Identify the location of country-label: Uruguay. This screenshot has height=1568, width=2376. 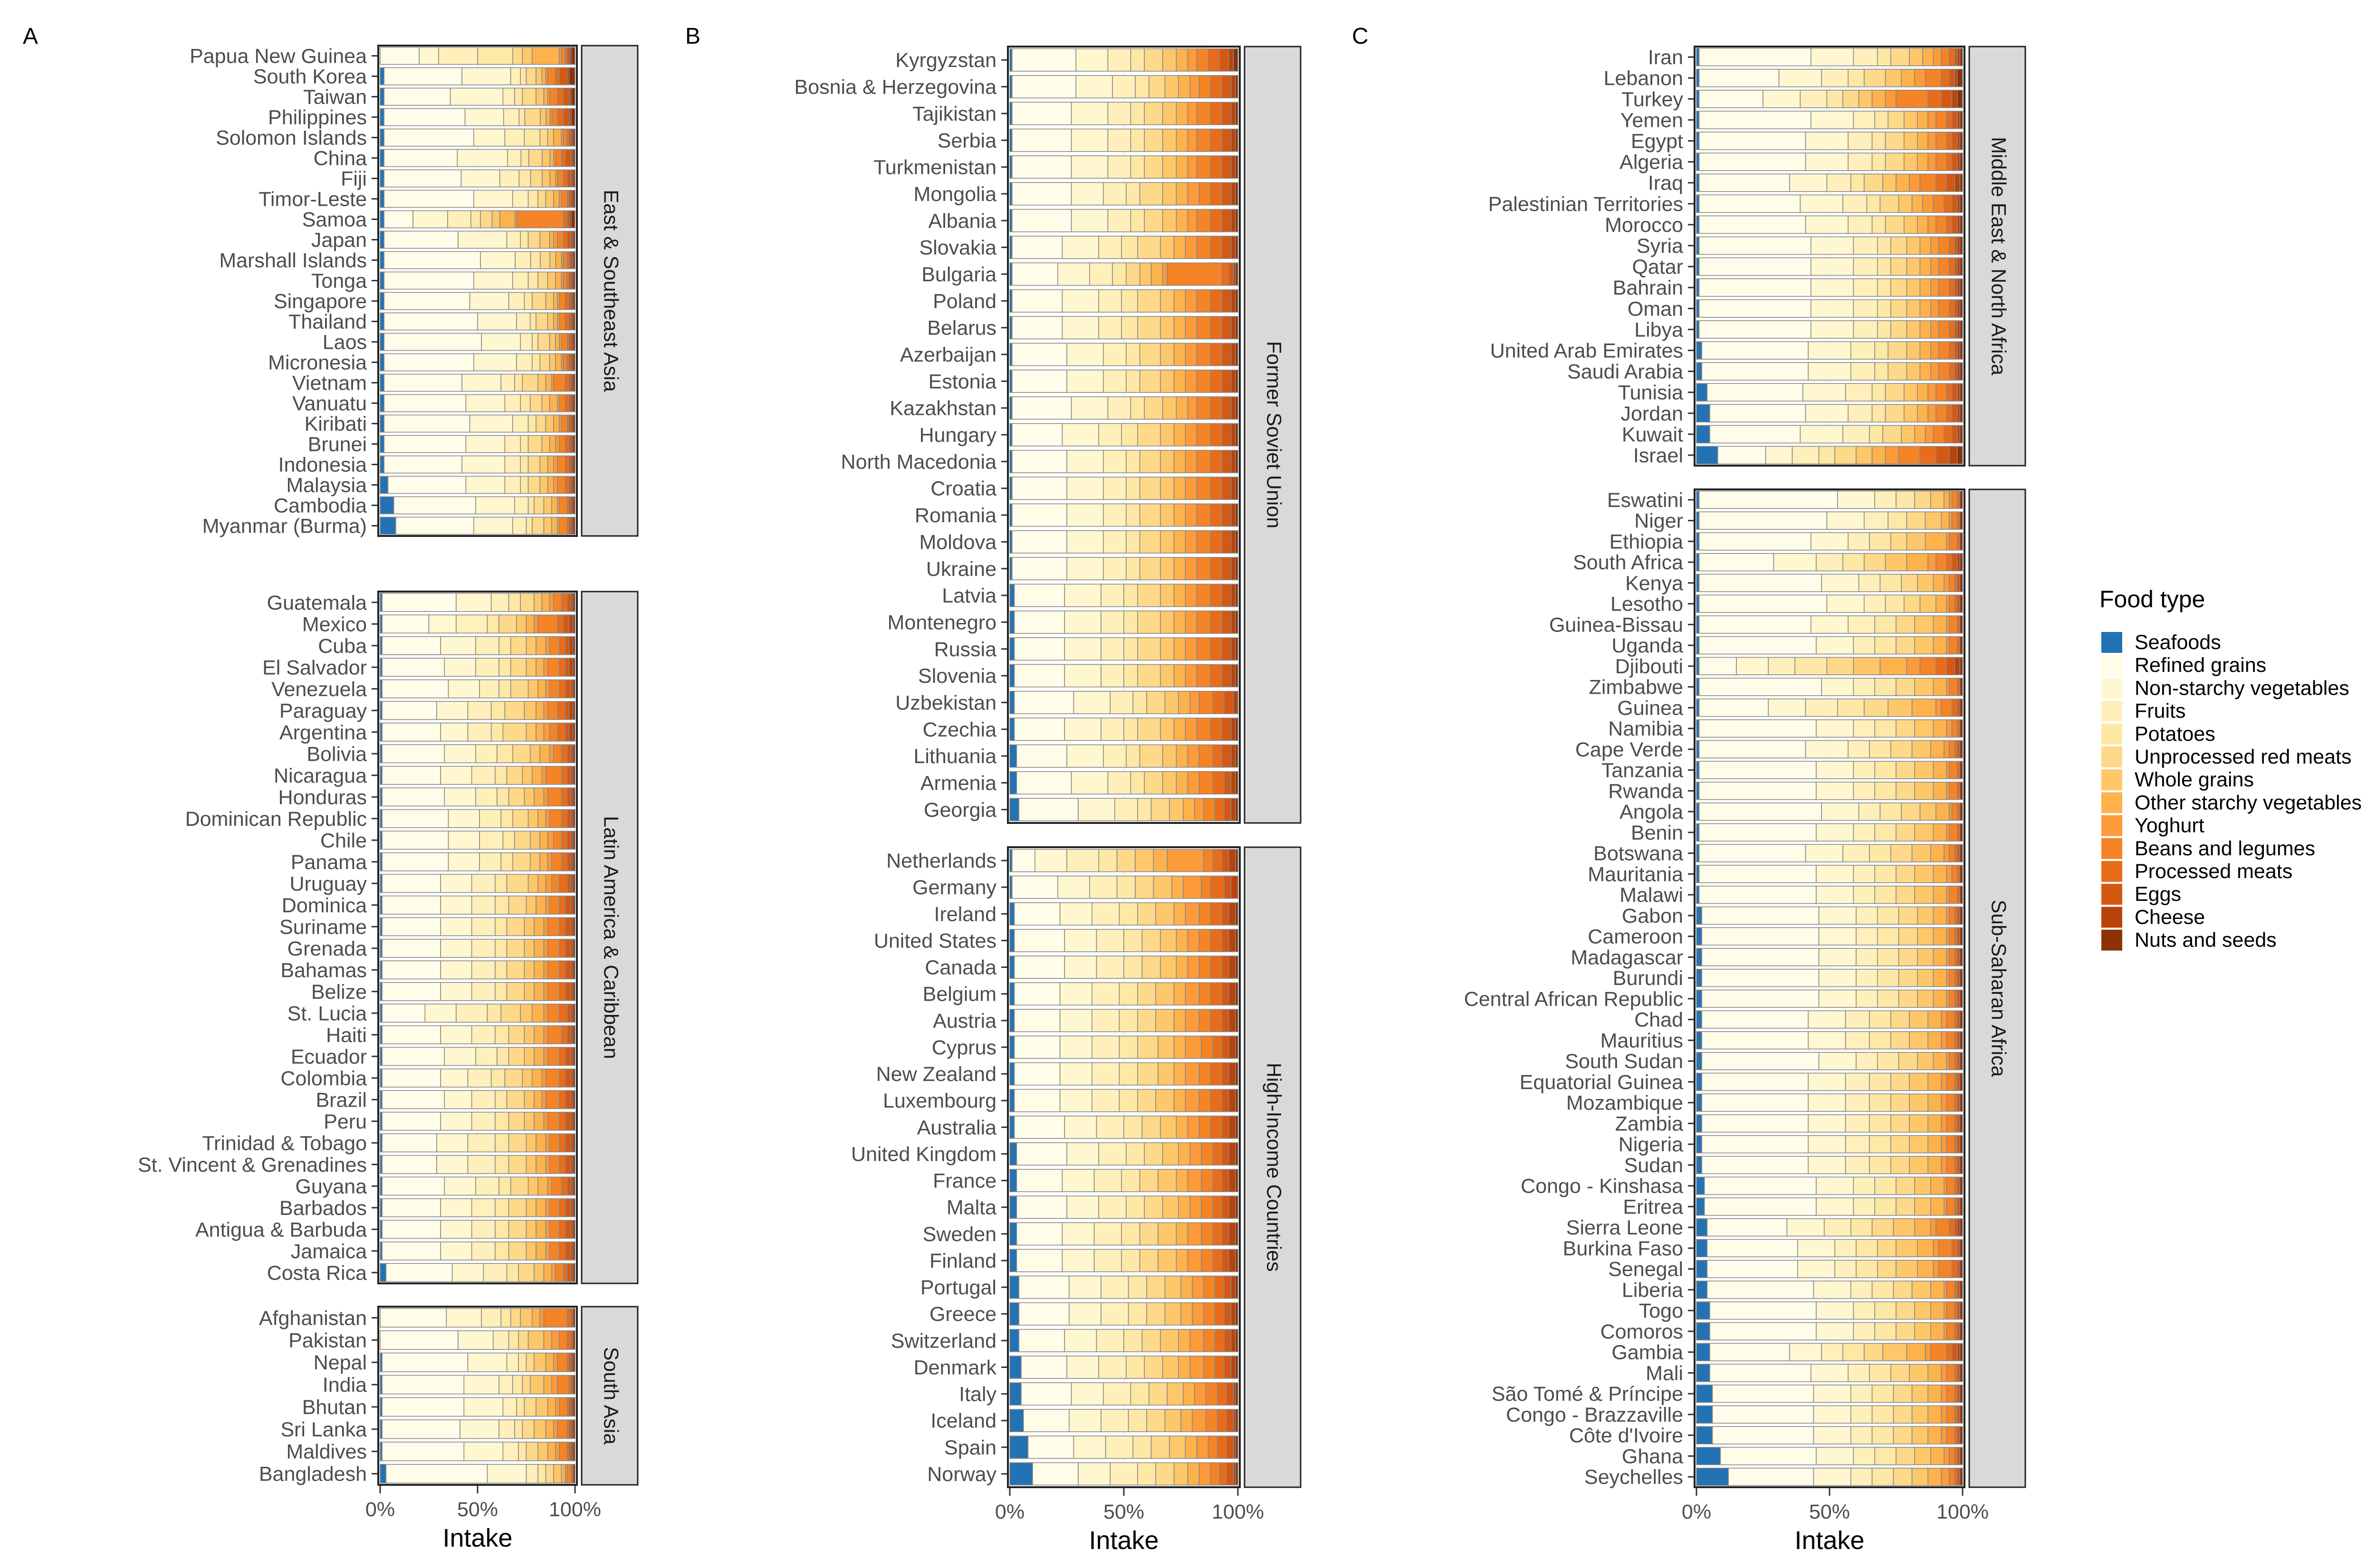
(328, 884).